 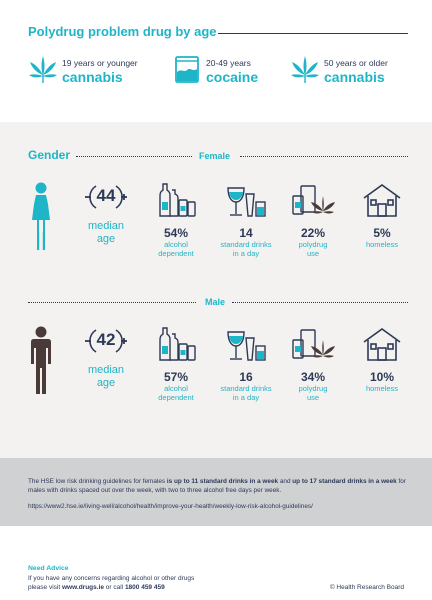 What do you see at coordinates (356, 63) in the screenshot?
I see `age-label: 50 years or older` at bounding box center [356, 63].